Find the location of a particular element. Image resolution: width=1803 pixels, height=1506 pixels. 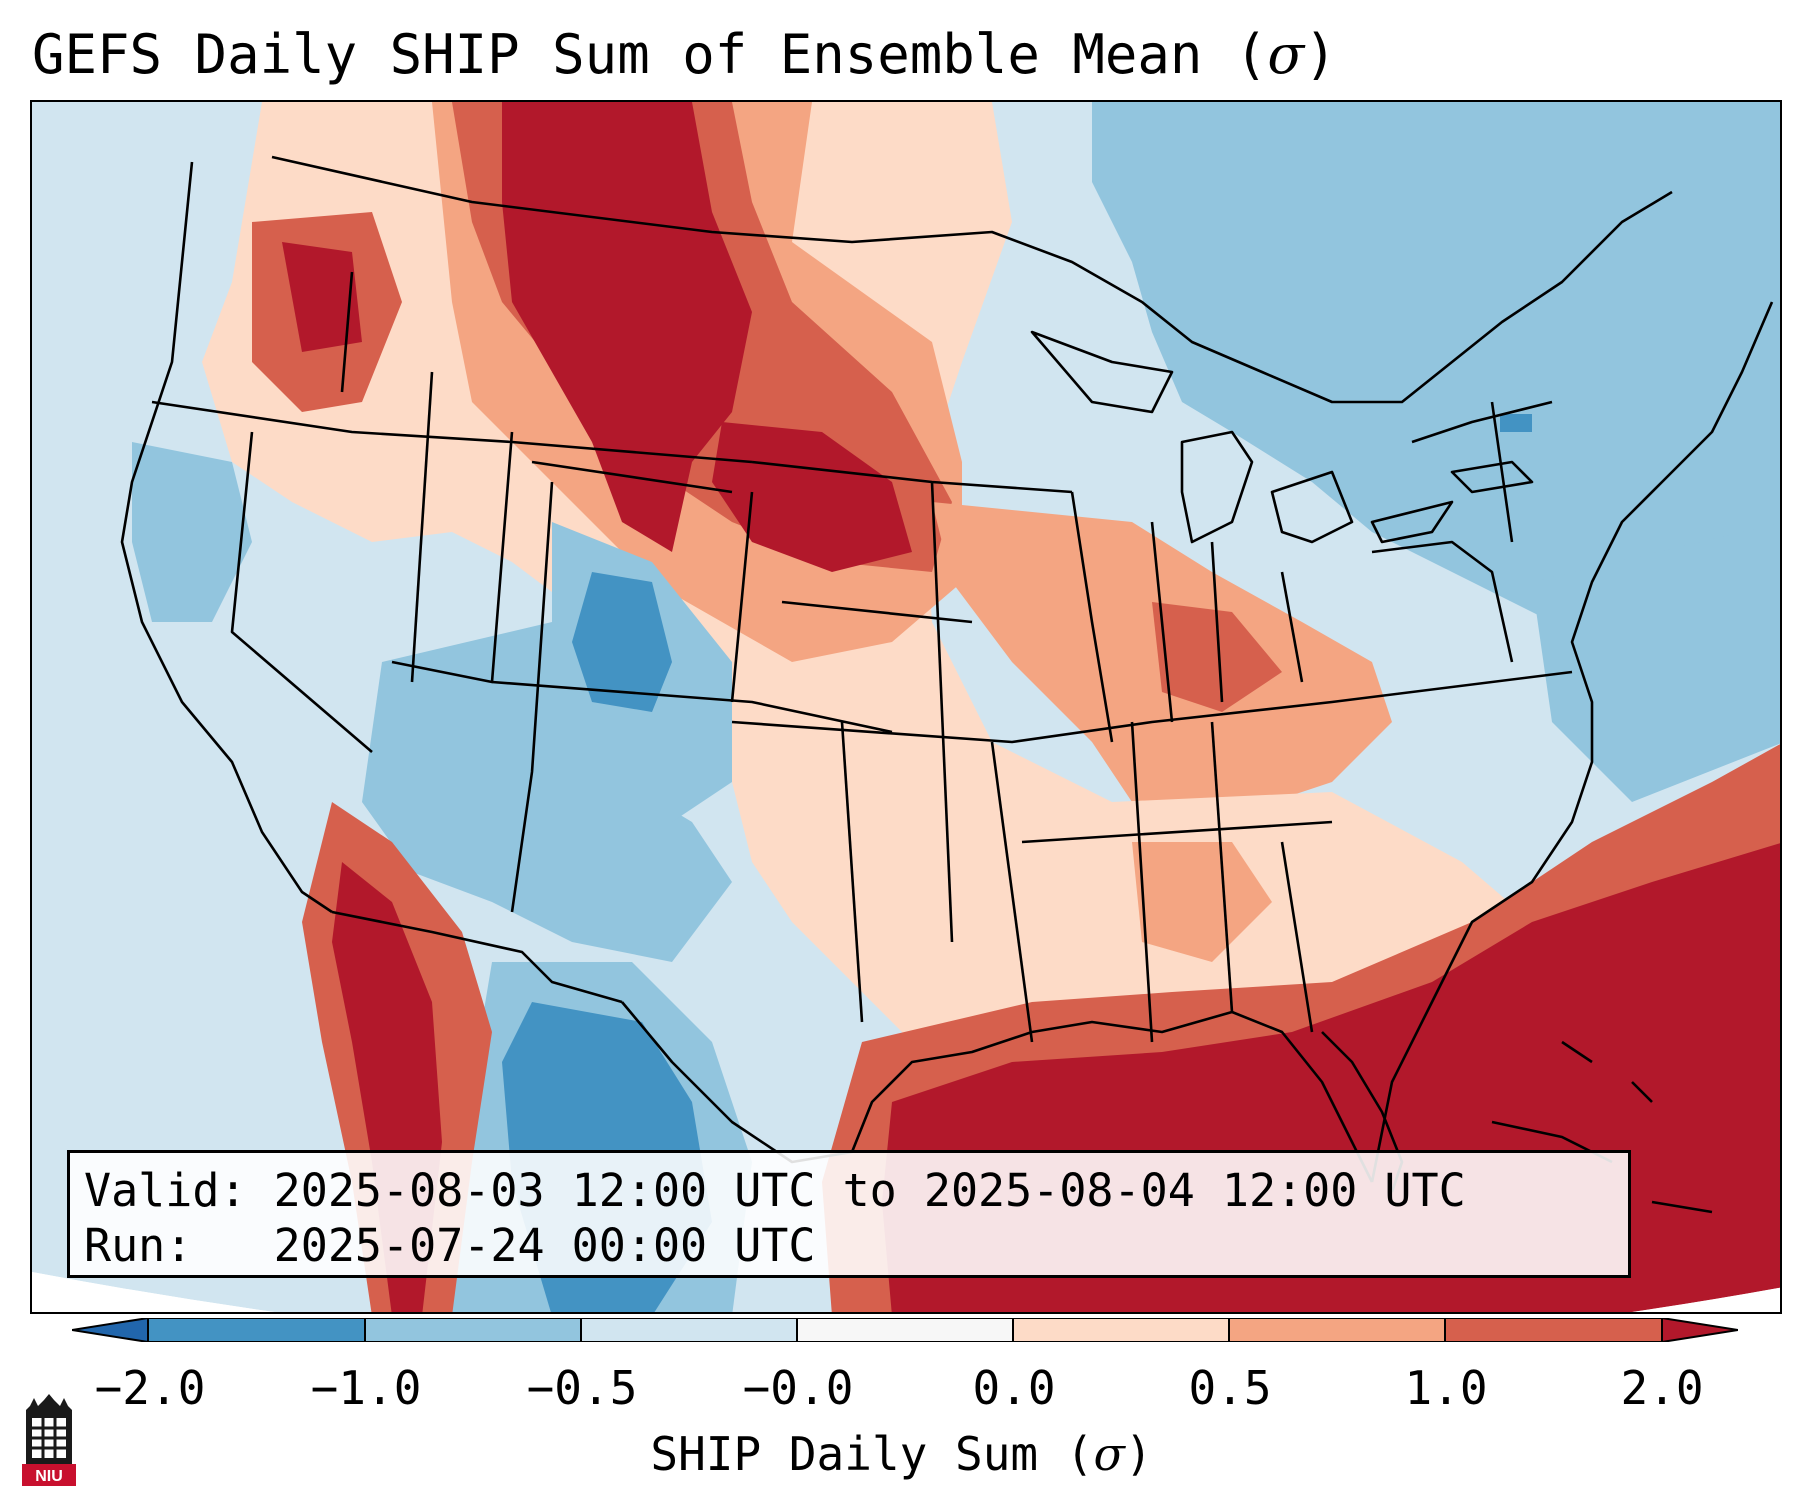

chart-title: GEFS Daily SHIP Sum of Ensemble Mean (σ) is located at coordinates (684, 54).